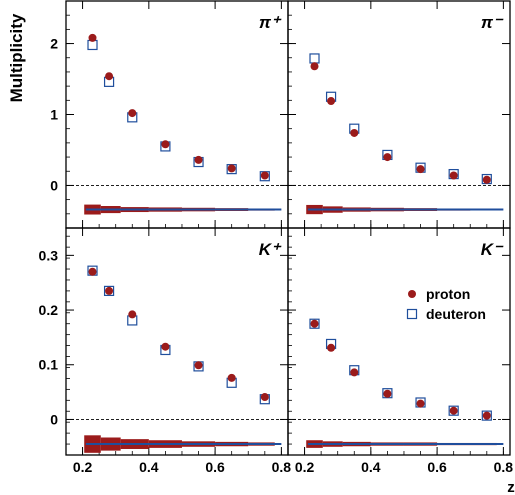 The height and width of the screenshot is (495, 515). What do you see at coordinates (492, 22) in the screenshot?
I see `panel-label: π⁻` at bounding box center [492, 22].